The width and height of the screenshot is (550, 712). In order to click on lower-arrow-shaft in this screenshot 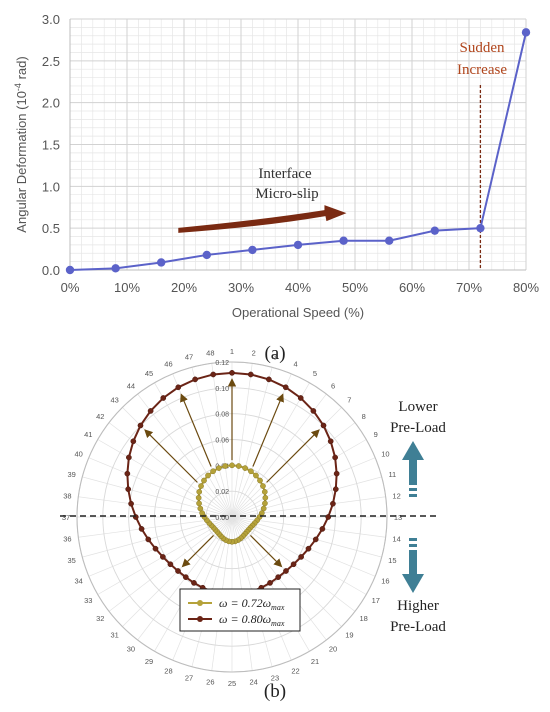, I will do `click(413, 471)`.